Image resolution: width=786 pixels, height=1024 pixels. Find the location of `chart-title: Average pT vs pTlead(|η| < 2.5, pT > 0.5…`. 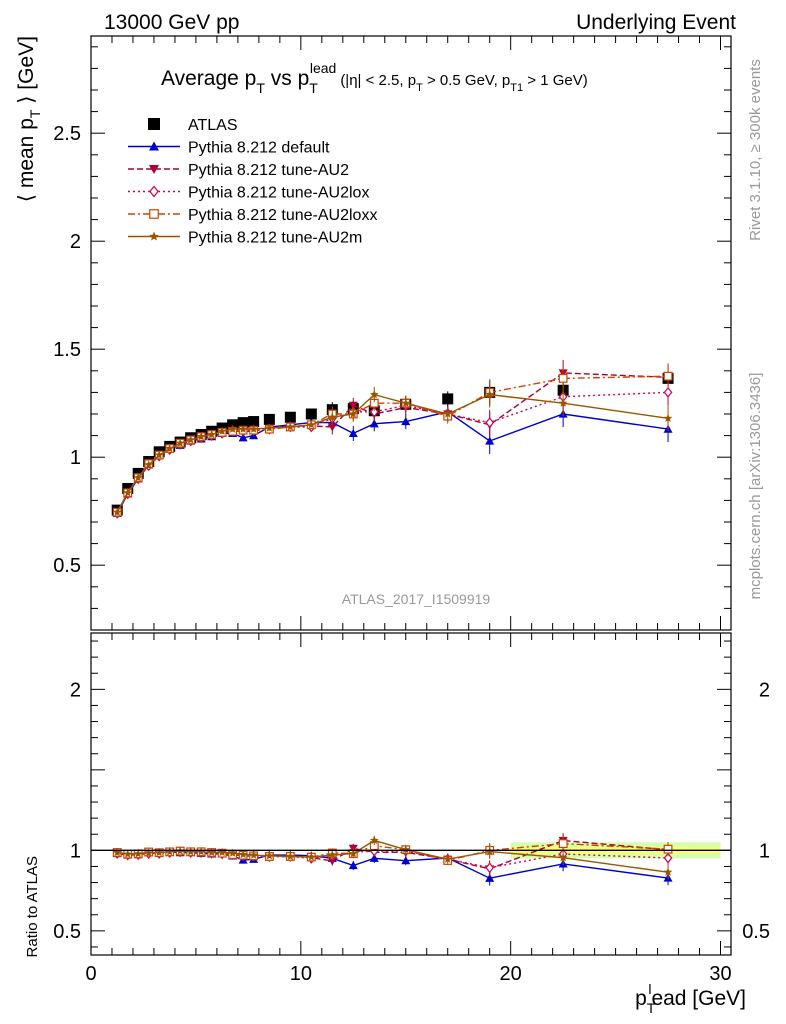

chart-title: Average pT vs pTlead(|η| < 2.5, pT > 0.5… is located at coordinates (374, 78).